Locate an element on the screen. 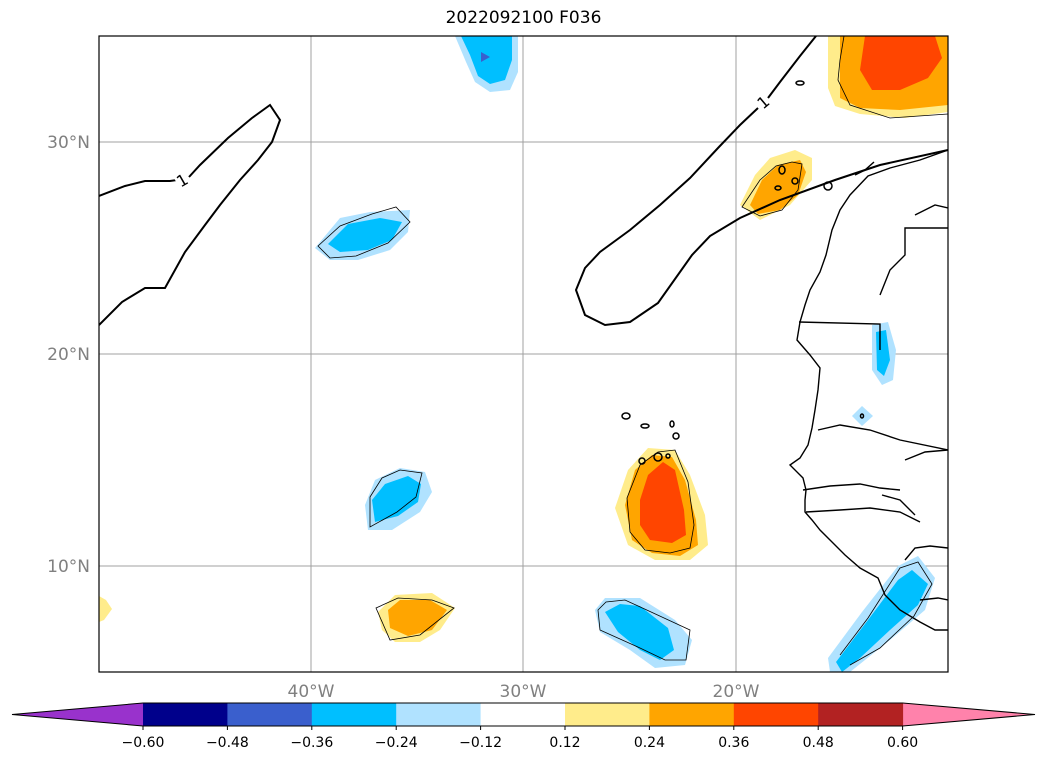 The image size is (1047, 765). colorbar-tick-label: 0.60 is located at coordinates (902, 743).